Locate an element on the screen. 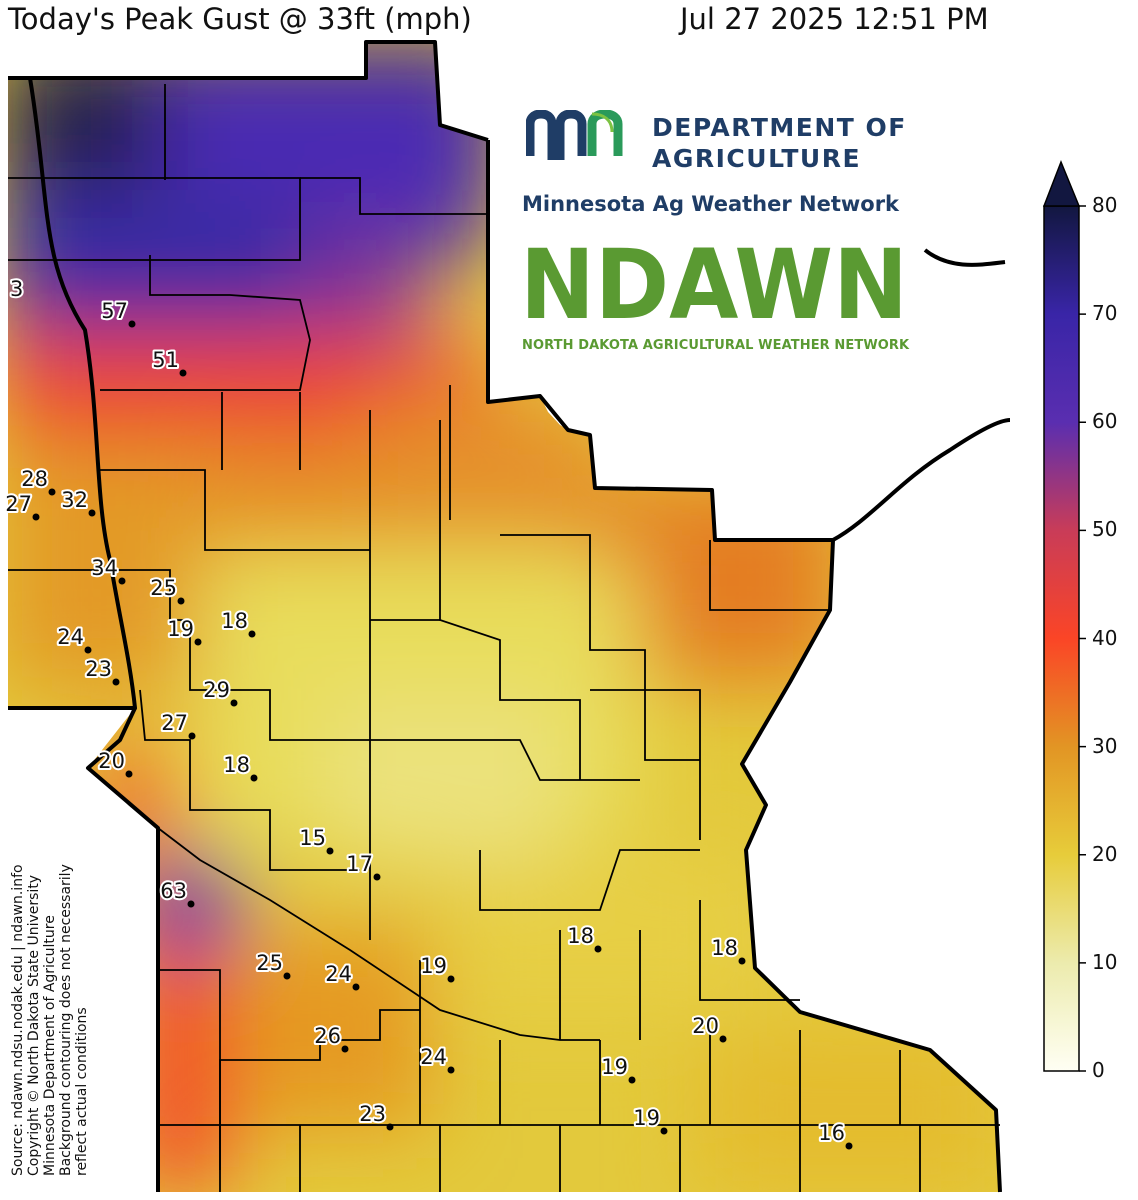 The image size is (1138, 1200). station-gust-label: 63 is located at coordinates (173, 891).